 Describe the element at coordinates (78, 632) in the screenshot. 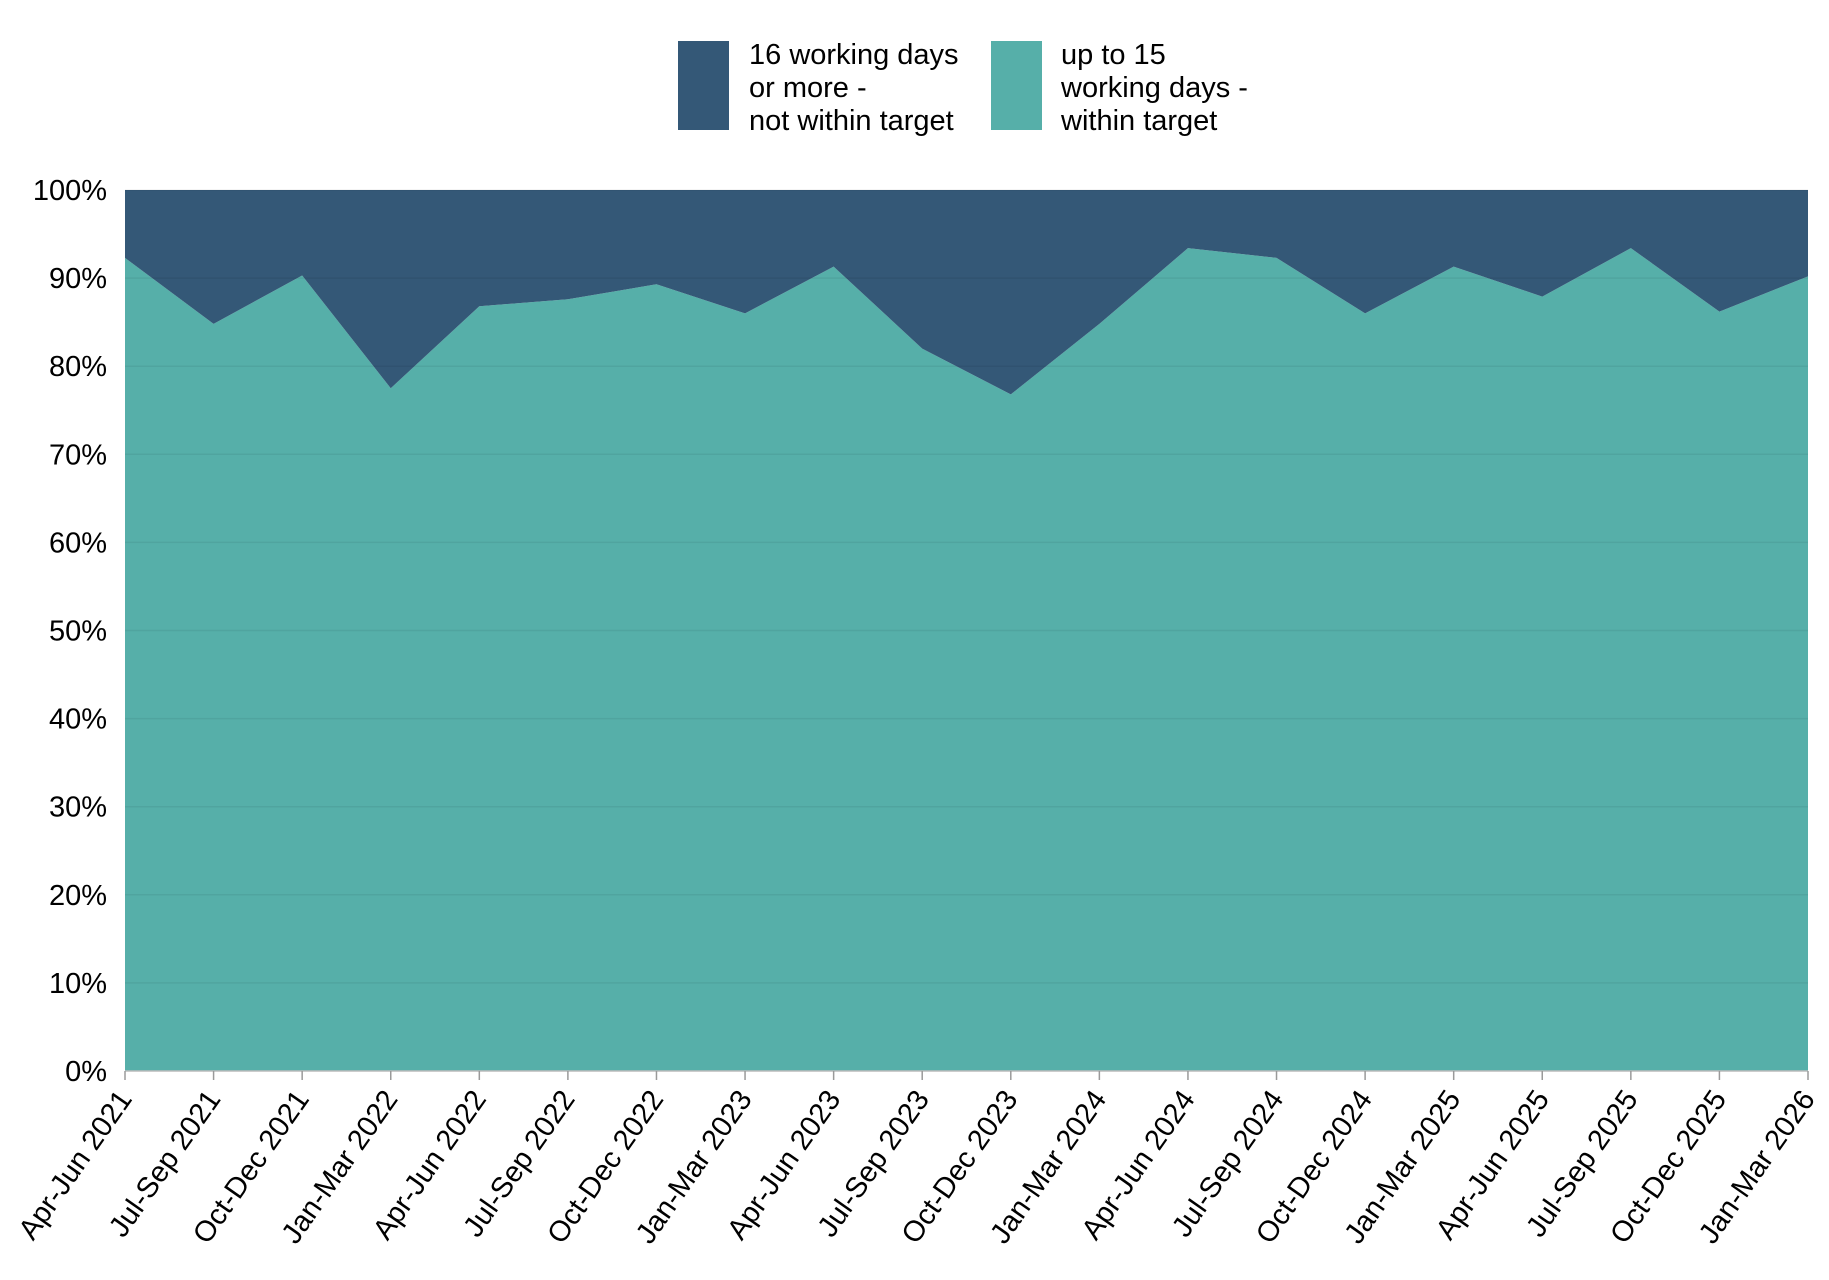

I see `y-tick-label: 50%` at that location.